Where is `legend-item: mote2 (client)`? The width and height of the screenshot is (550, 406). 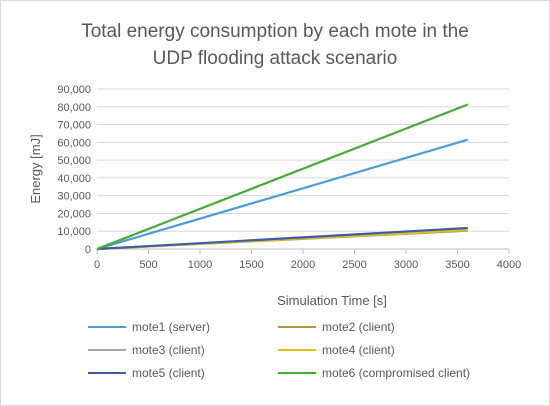 legend-item: mote2 (client) is located at coordinates (336, 327).